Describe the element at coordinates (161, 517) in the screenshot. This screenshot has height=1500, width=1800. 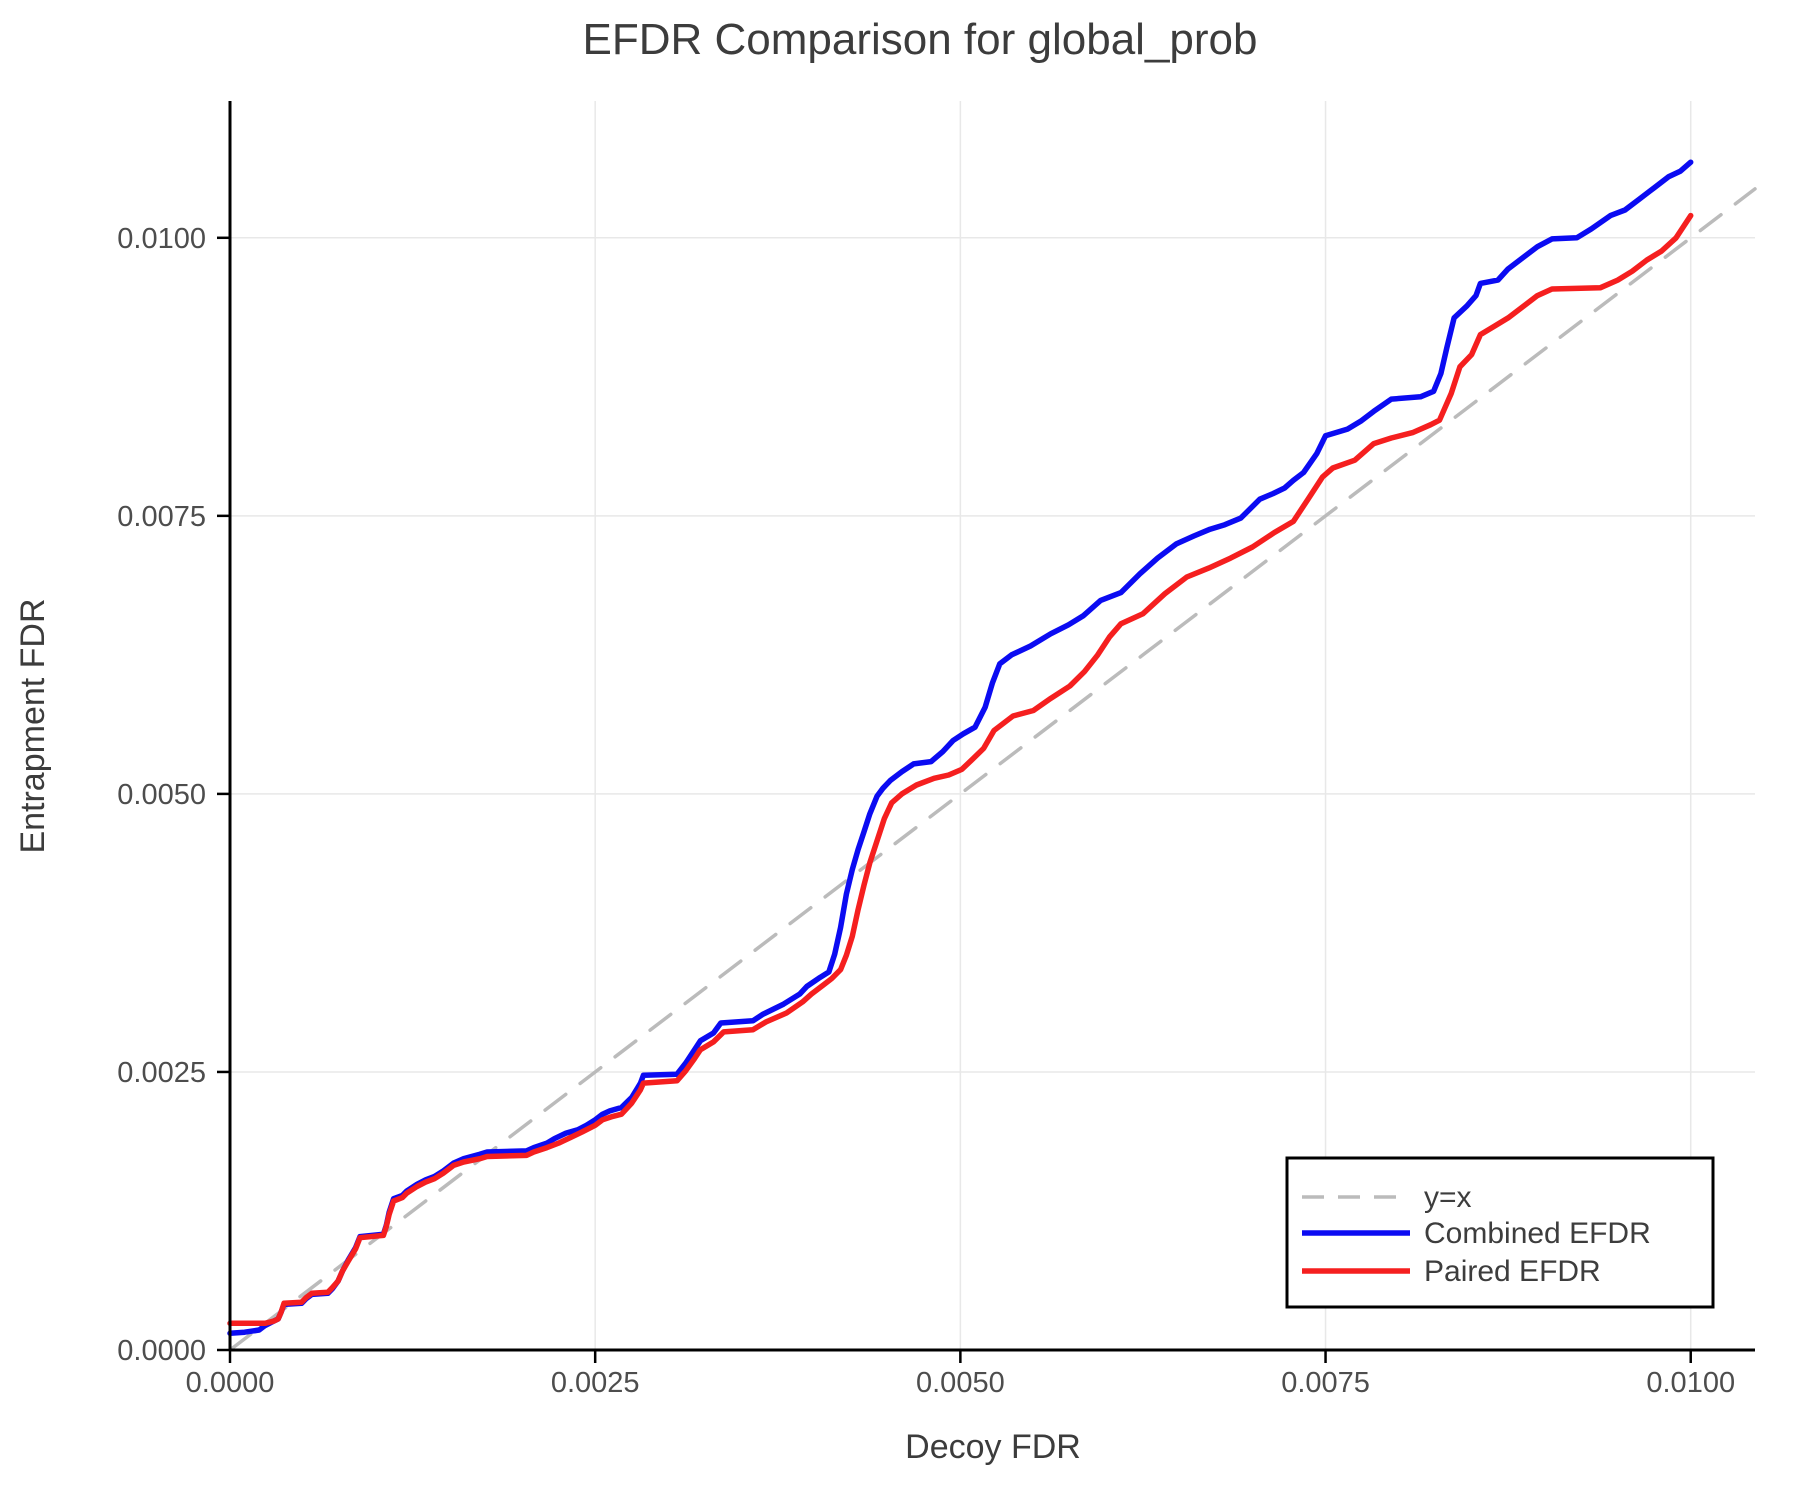
I see `y-tick-label: 0.0075` at that location.